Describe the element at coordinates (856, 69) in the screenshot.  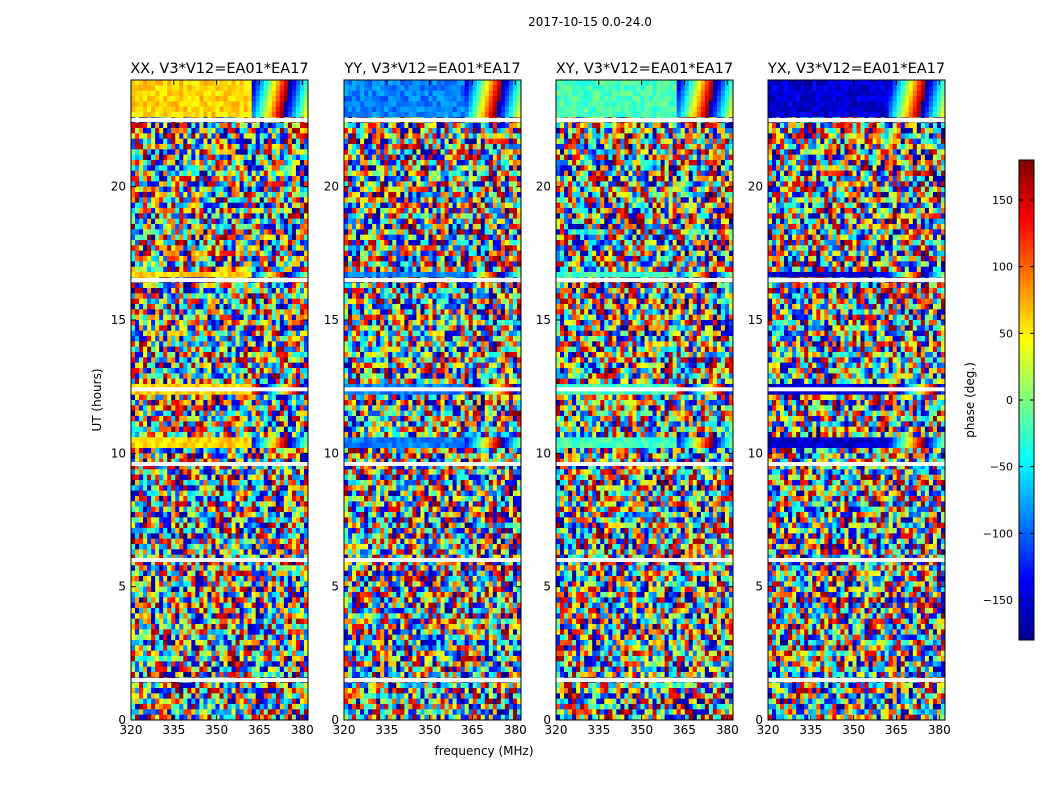
I see `panel-title: YX, V3*V12=EA01*EA17` at that location.